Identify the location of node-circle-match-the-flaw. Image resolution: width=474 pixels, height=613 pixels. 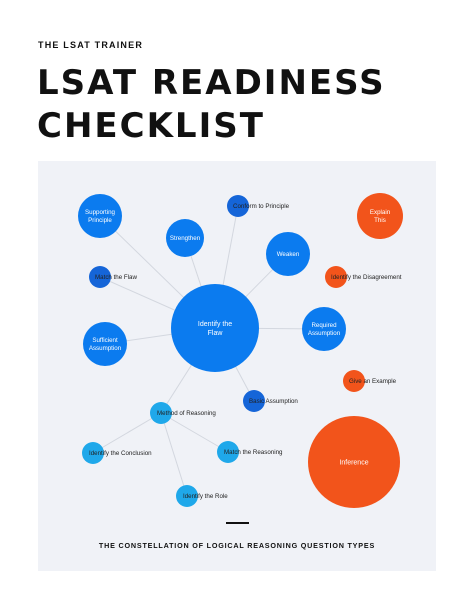
(100, 277).